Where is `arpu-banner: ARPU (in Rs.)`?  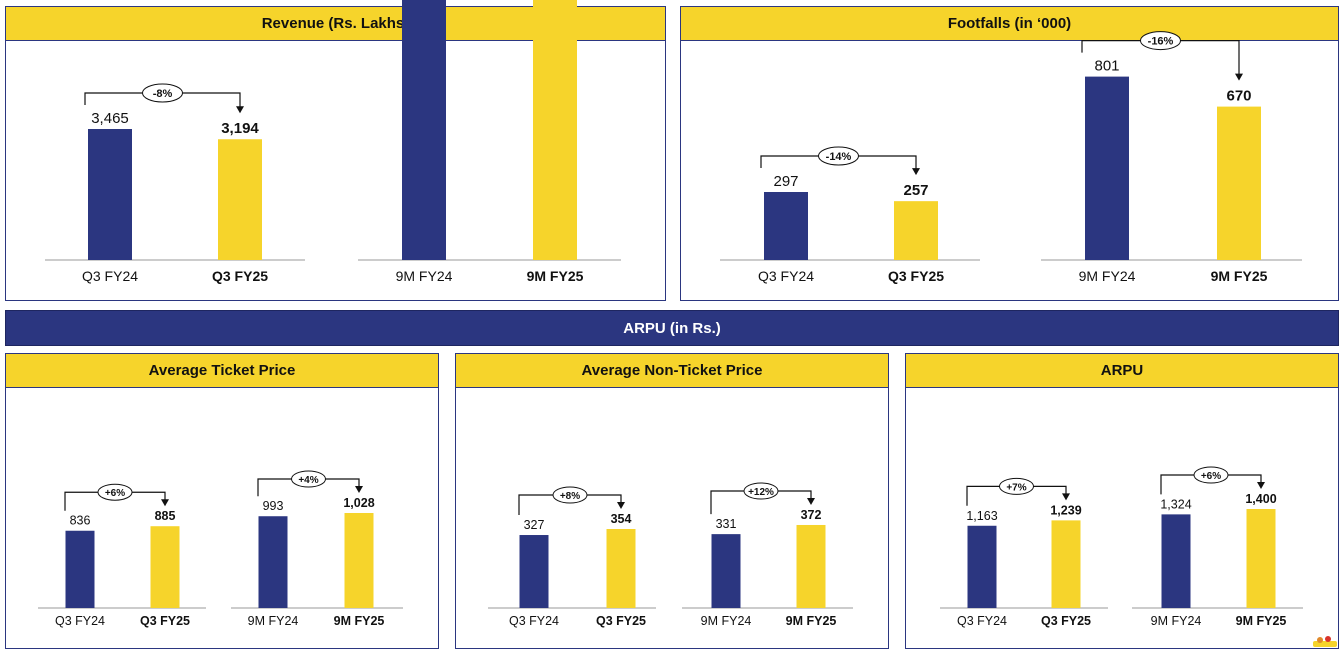 arpu-banner: ARPU (in Rs.) is located at coordinates (672, 328).